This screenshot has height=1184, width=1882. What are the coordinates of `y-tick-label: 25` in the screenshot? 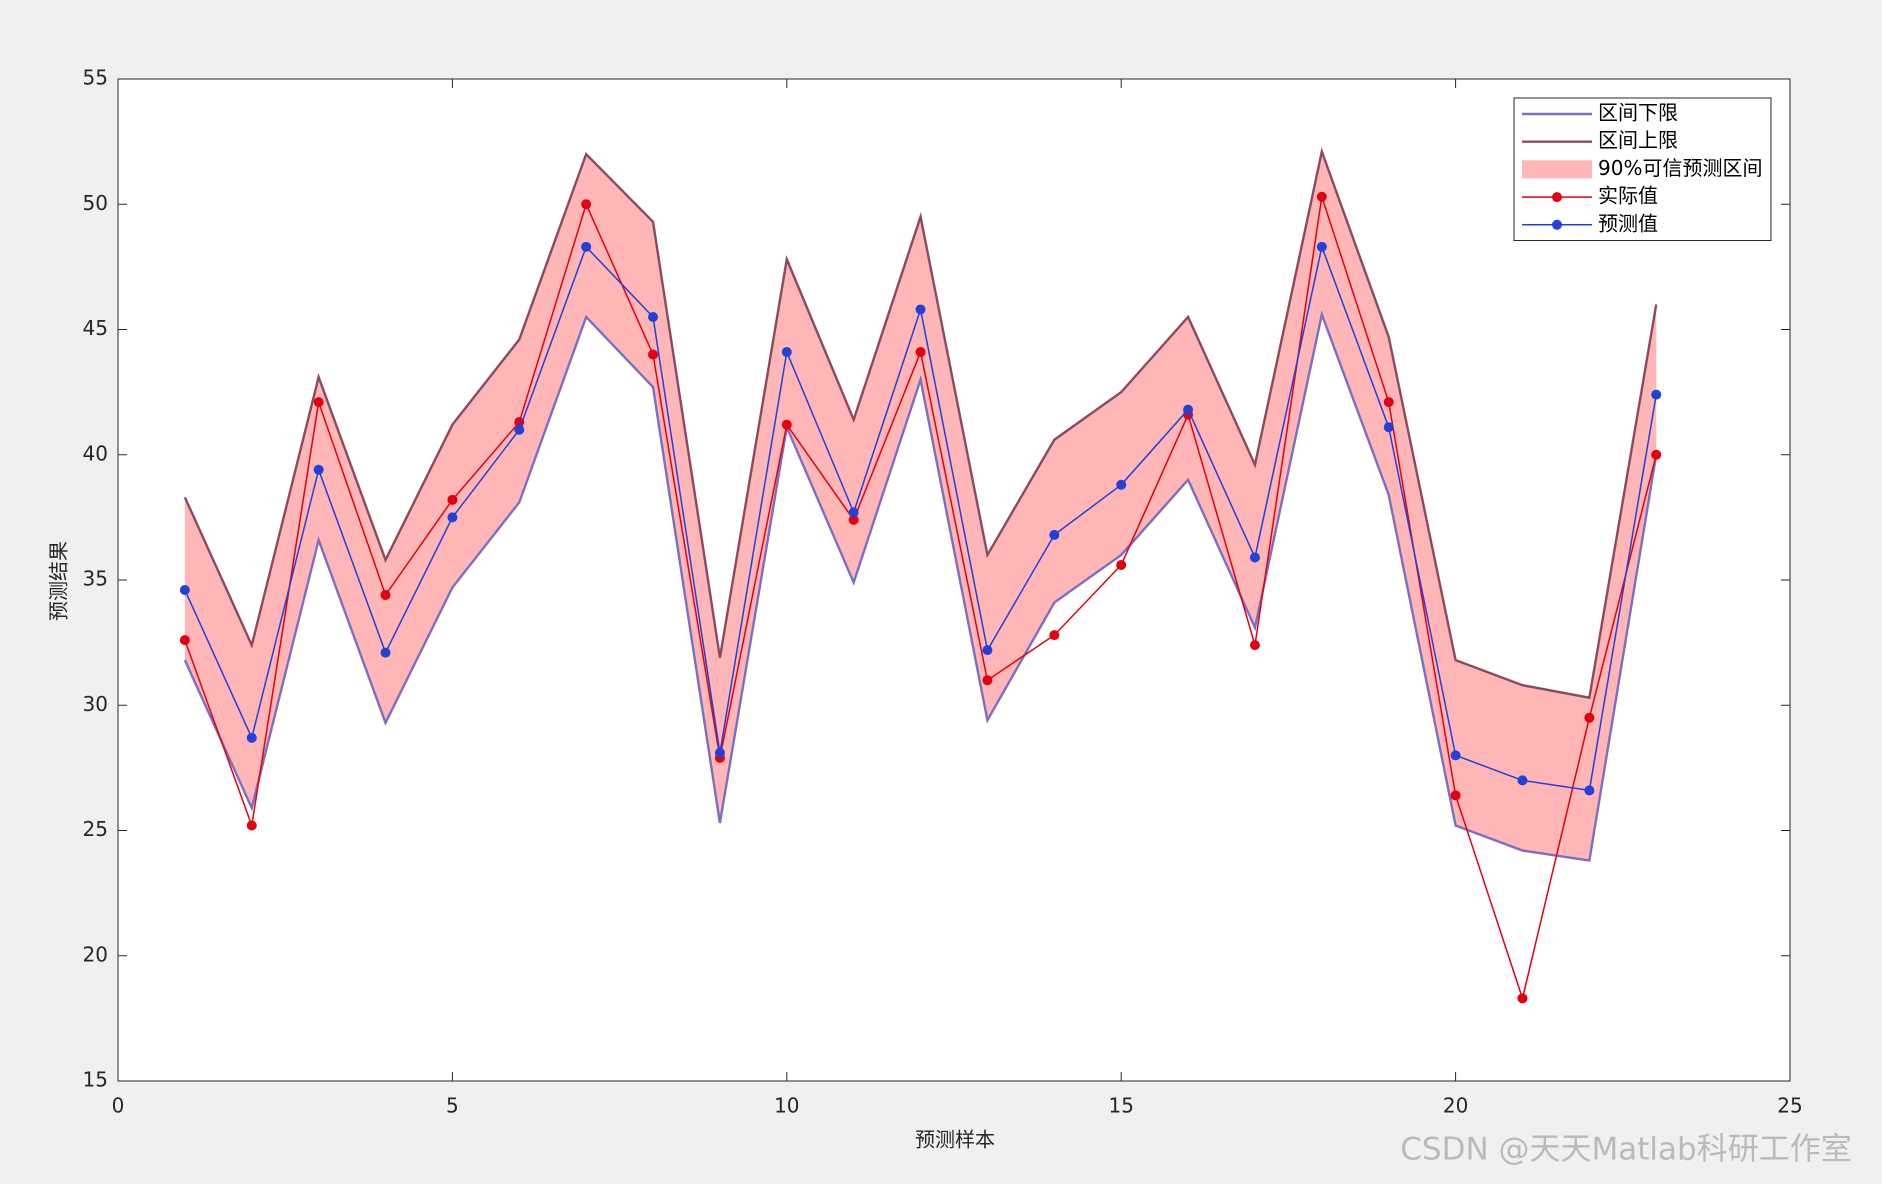 It's located at (95, 829).